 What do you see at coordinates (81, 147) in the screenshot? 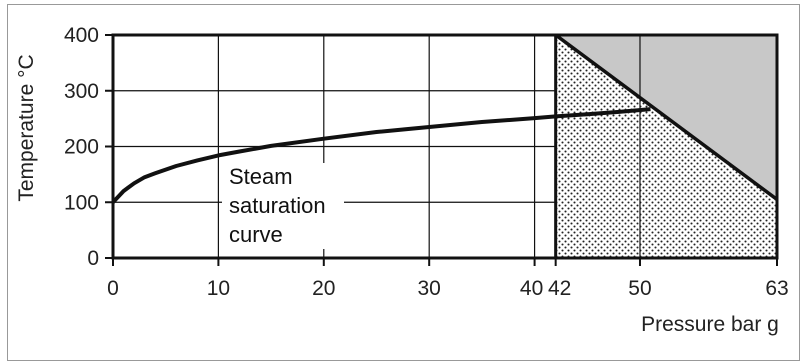
I see `y-tick-label: 200` at bounding box center [81, 147].